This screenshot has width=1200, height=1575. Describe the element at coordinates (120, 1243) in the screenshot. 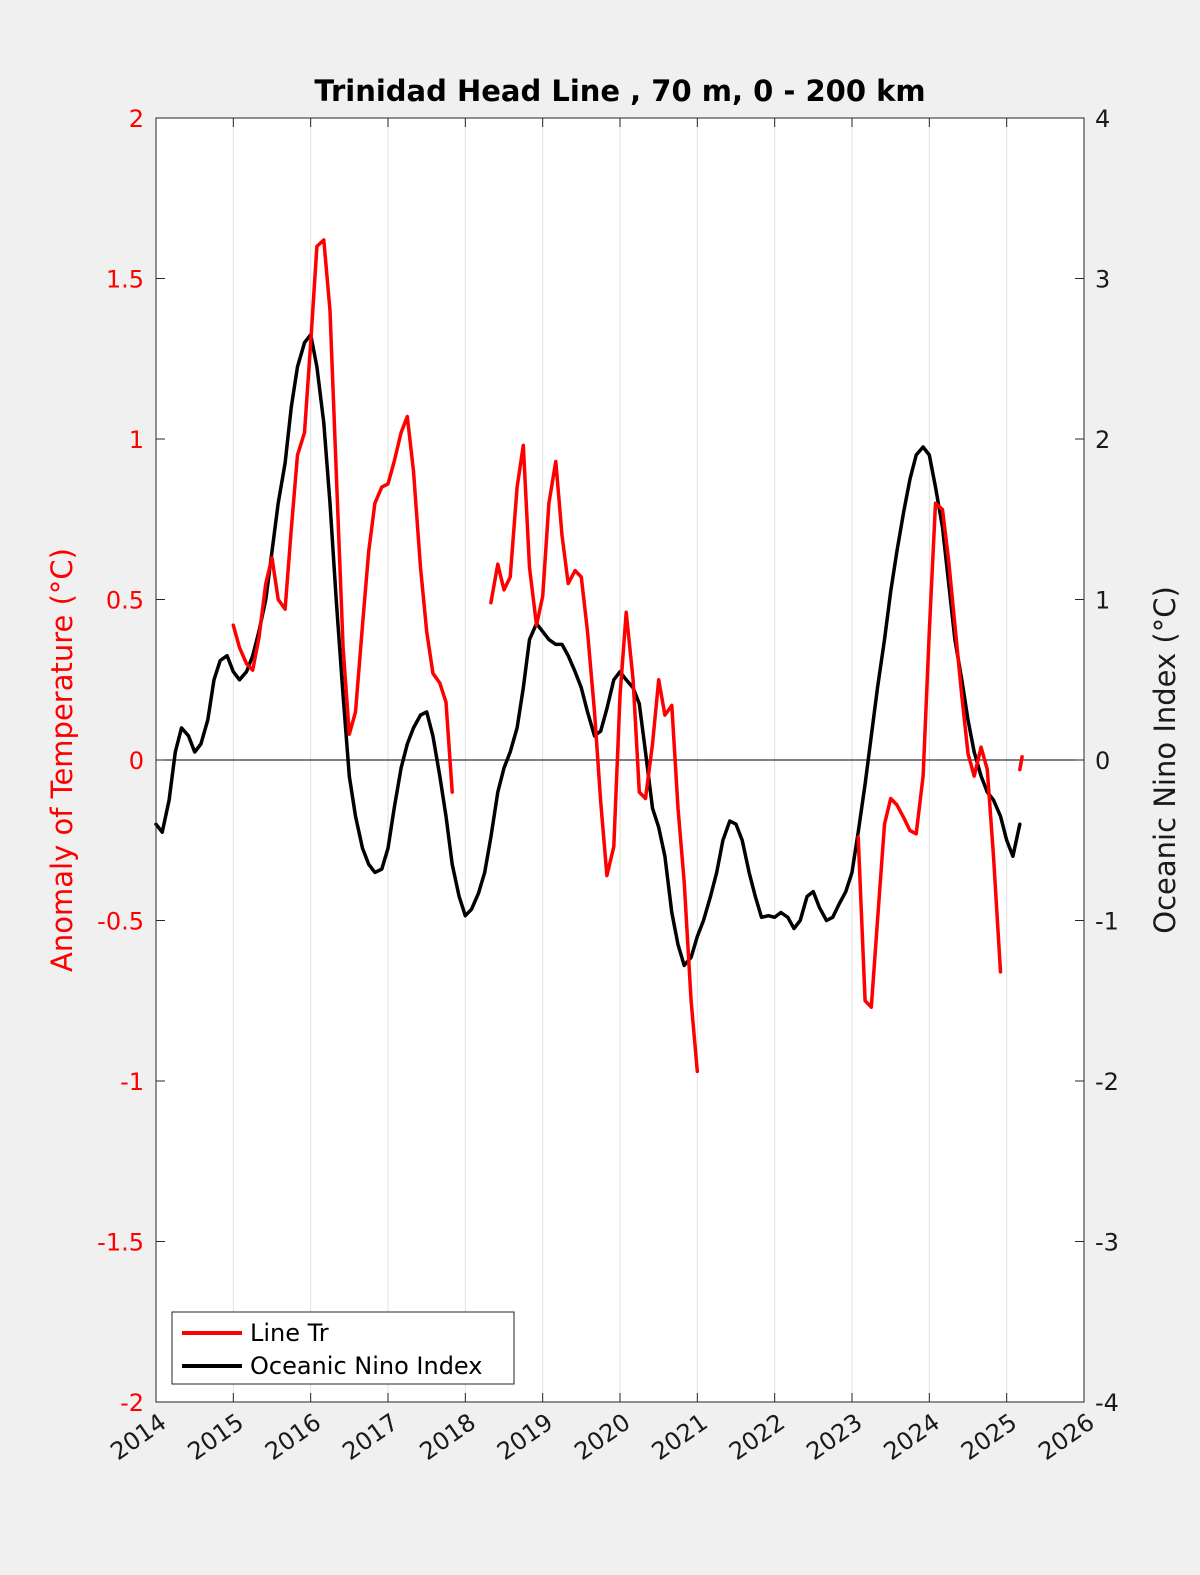

I see `y-left-tick-label: -1.5` at that location.